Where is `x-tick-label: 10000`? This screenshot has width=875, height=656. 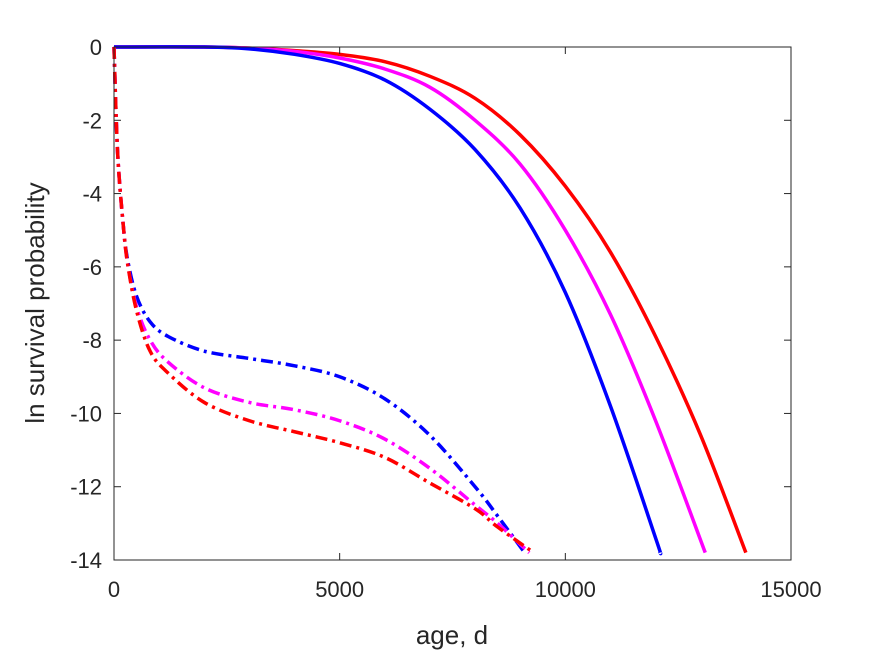
x-tick-label: 10000 is located at coordinates (565, 589).